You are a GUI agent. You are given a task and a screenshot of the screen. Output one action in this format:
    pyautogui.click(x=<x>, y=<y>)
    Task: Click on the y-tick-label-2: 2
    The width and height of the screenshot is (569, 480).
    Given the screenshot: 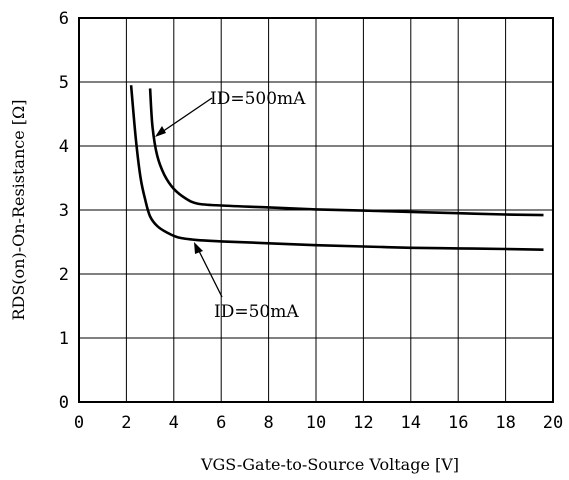 What is the action you would take?
    pyautogui.click(x=64, y=275)
    